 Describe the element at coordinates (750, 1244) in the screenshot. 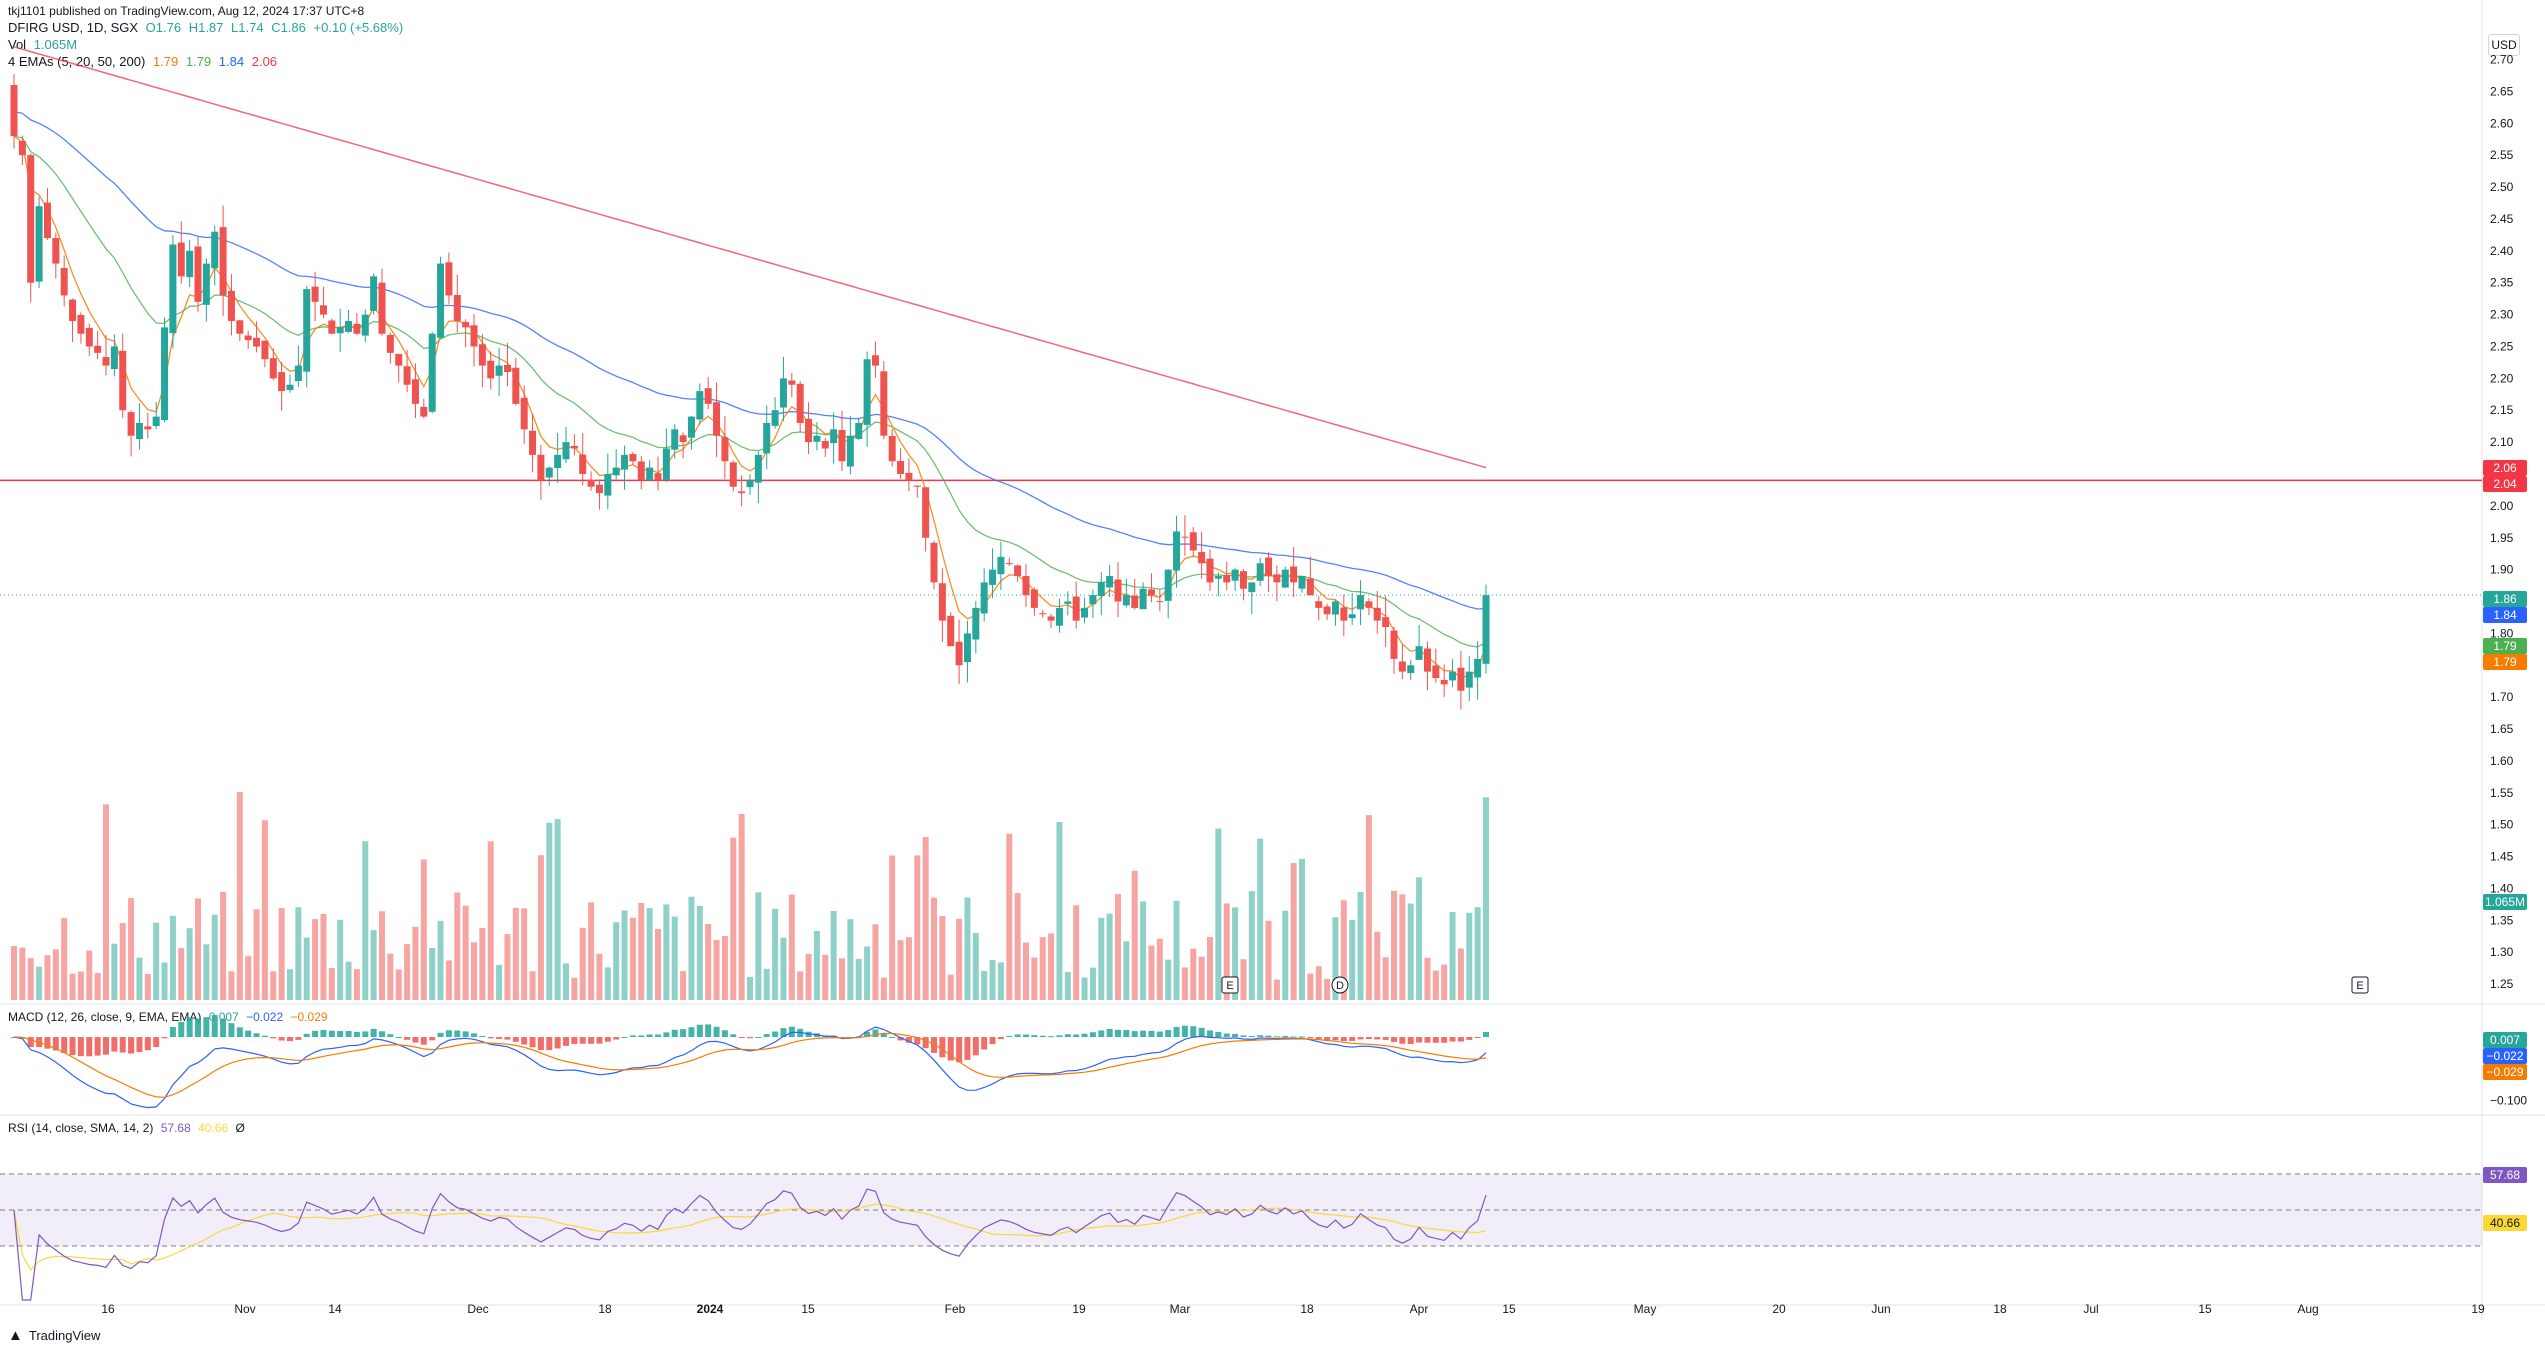

I see `rsi-line` at that location.